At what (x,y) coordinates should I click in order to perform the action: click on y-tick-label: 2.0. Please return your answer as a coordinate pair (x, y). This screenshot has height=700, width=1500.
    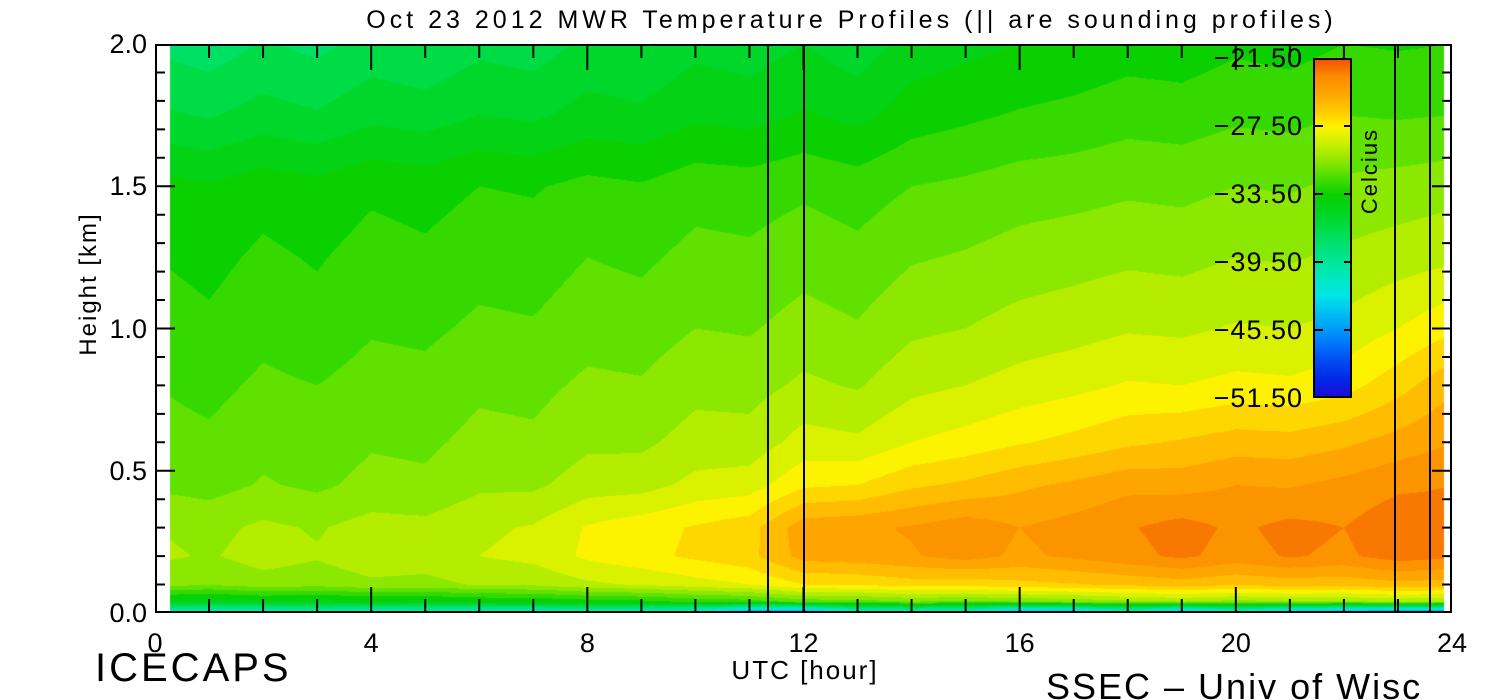
    Looking at the image, I should click on (128, 44).